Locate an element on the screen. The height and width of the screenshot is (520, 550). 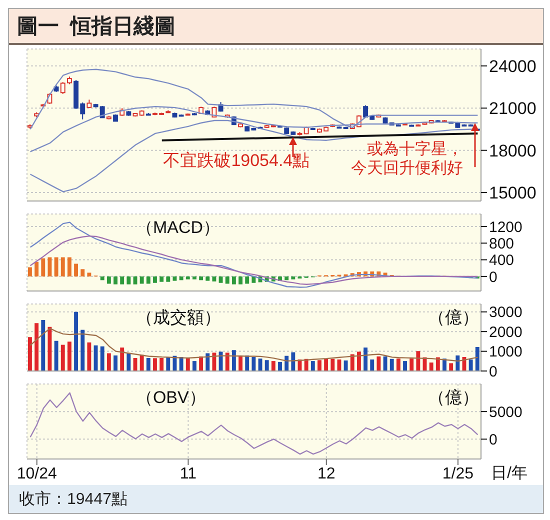
text: 收市：19447點 is located at coordinates (276, 499).